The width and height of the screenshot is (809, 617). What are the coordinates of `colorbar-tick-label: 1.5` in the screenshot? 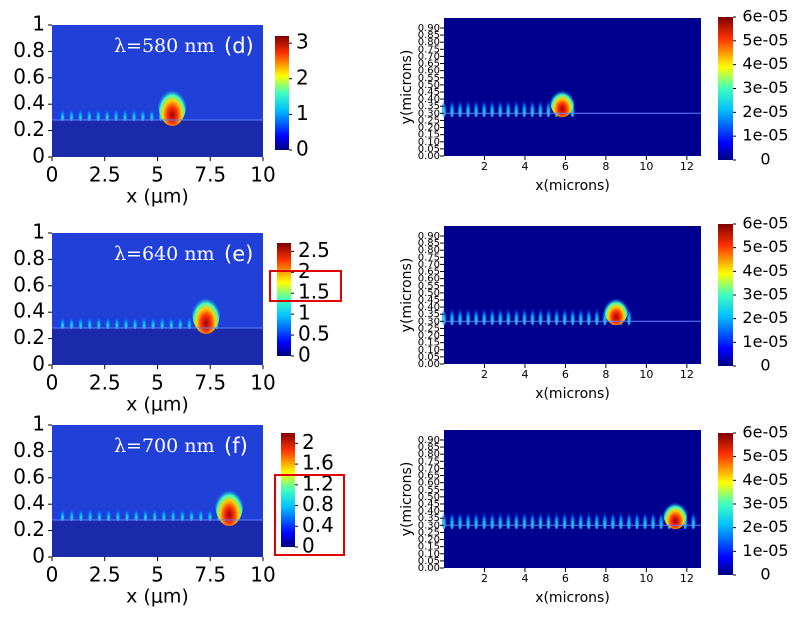 It's located at (314, 292).